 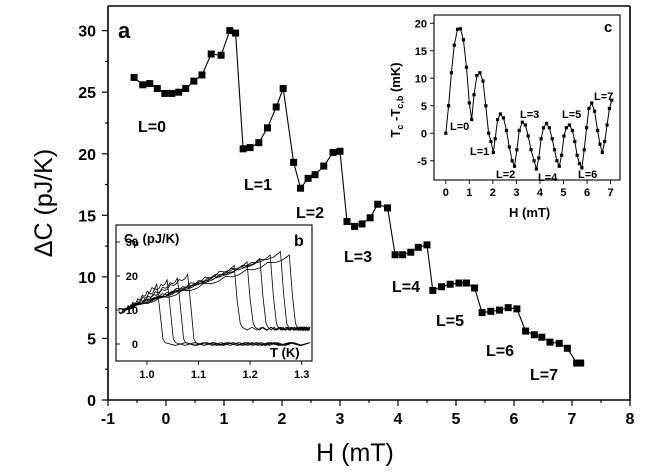 I want to click on inset-c-annotation-L1: L=1, so click(x=479, y=152).